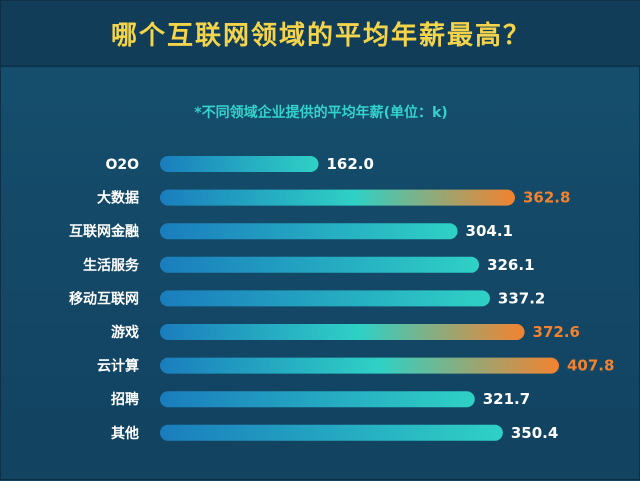  What do you see at coordinates (350, 164) in the screenshot?
I see `value-label: 162.0` at bounding box center [350, 164].